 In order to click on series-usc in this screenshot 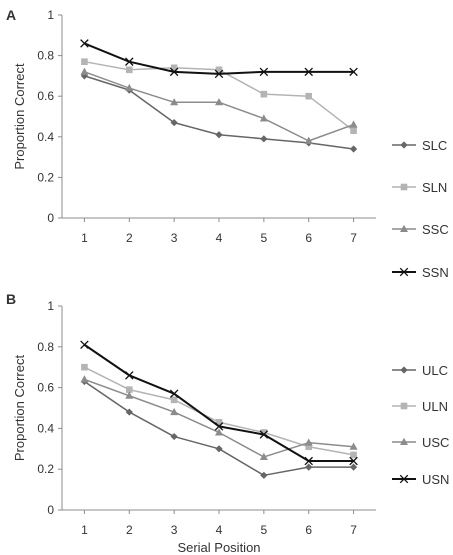, I will do `click(219, 417)`.